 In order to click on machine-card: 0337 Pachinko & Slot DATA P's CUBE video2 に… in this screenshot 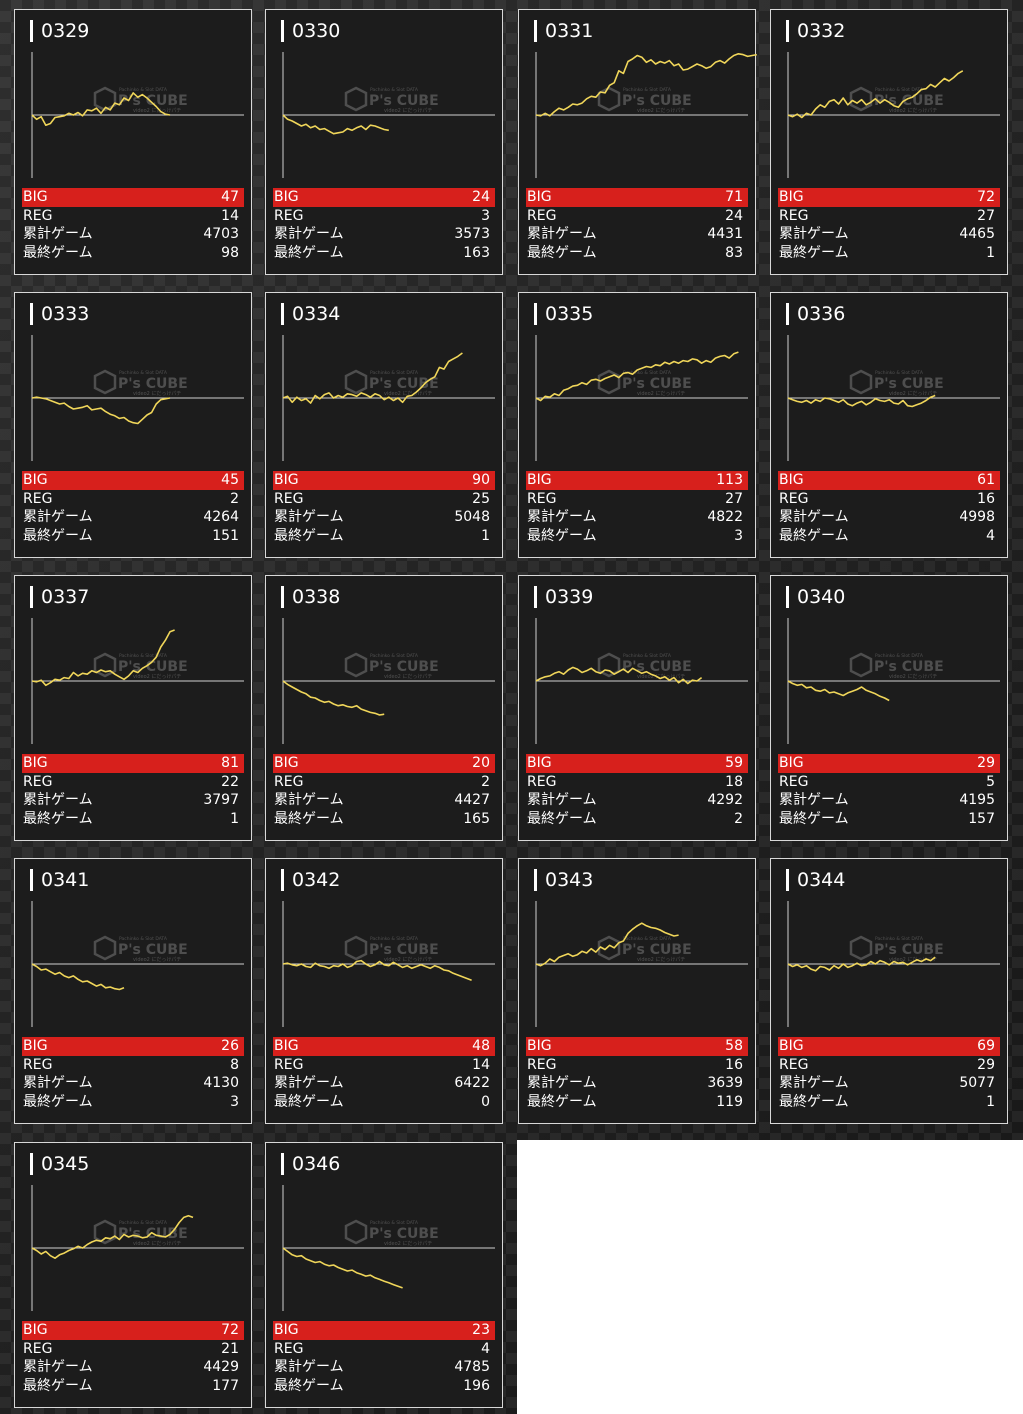, I will do `click(133, 708)`.